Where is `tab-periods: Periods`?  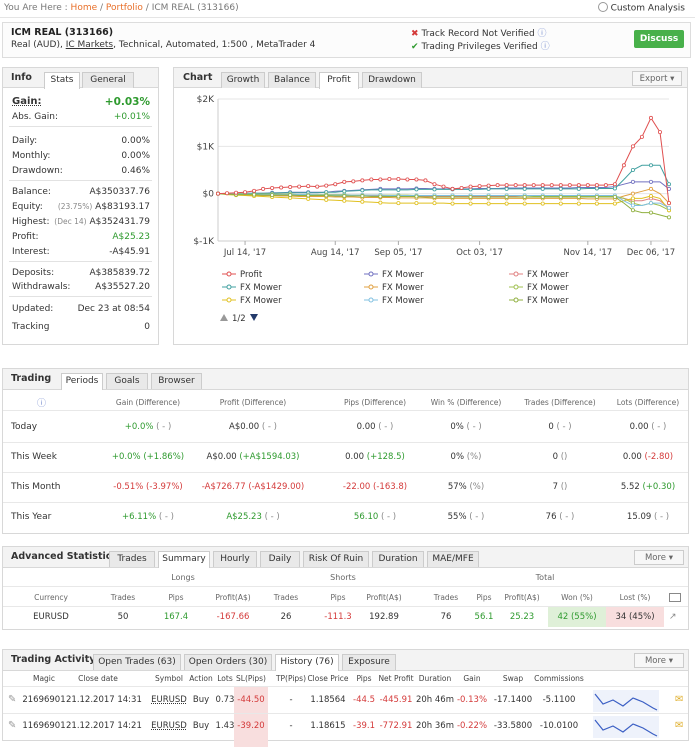 tab-periods: Periods is located at coordinates (82, 381).